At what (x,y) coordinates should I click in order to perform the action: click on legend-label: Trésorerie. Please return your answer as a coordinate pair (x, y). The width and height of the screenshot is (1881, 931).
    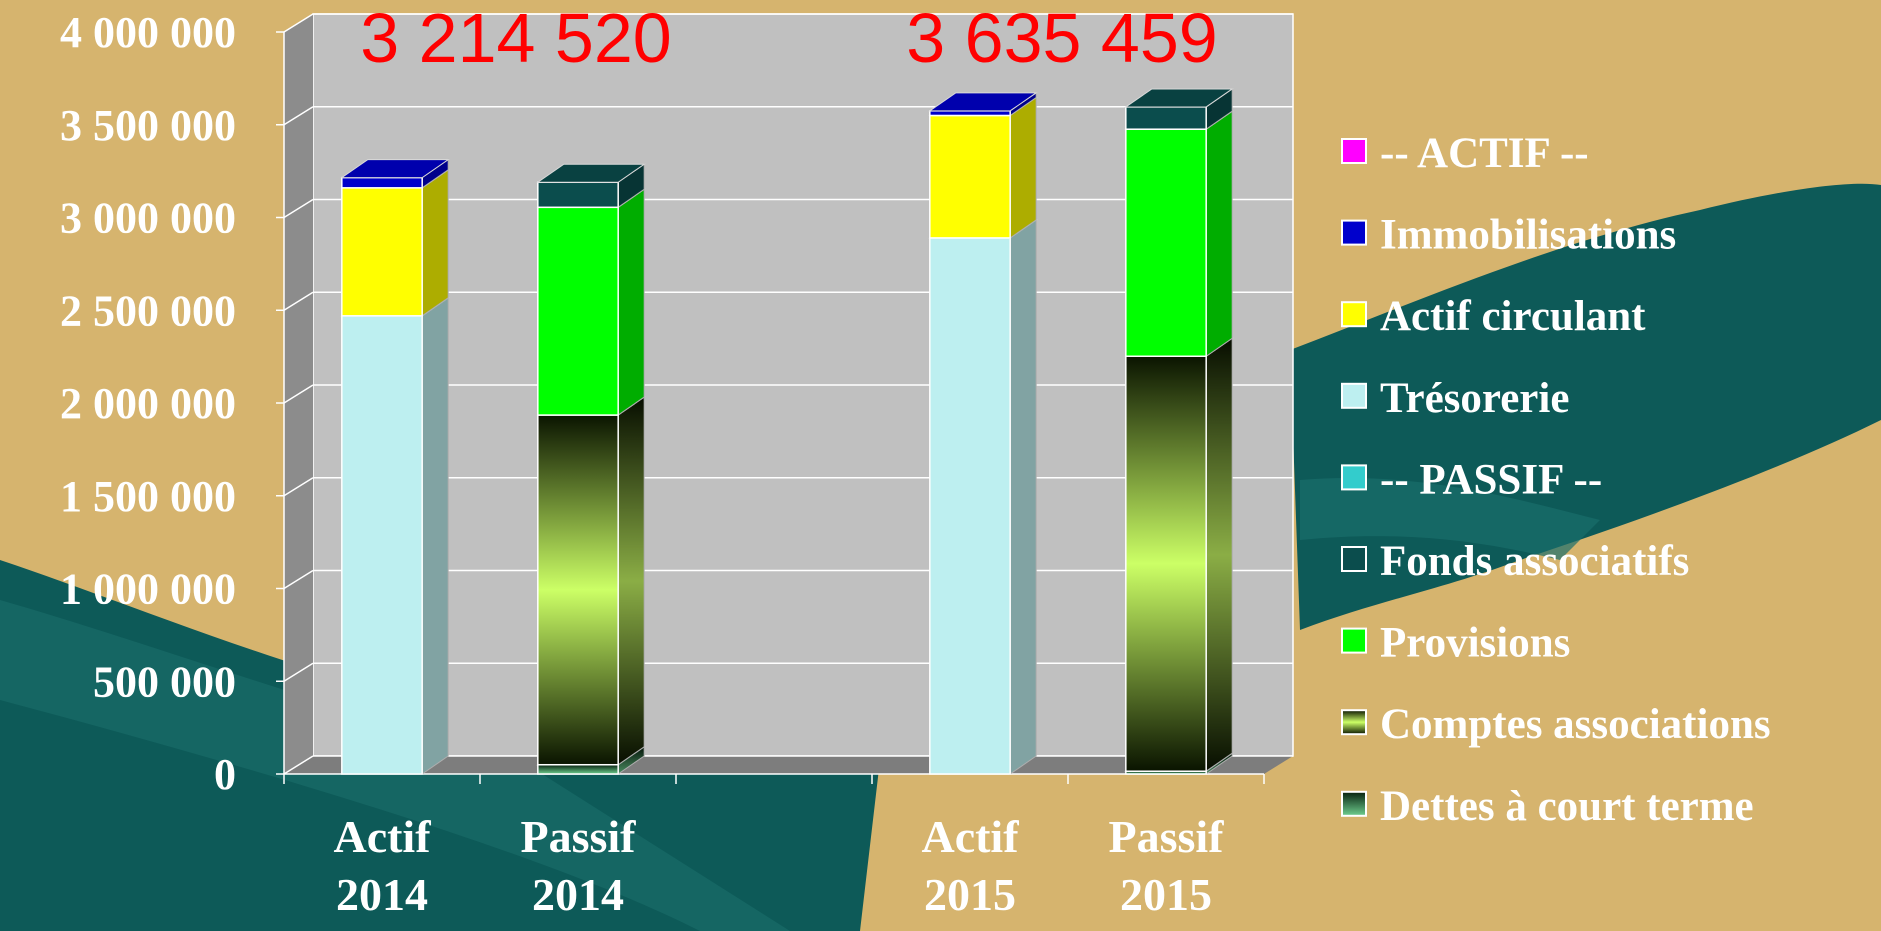
    Looking at the image, I should click on (1474, 398).